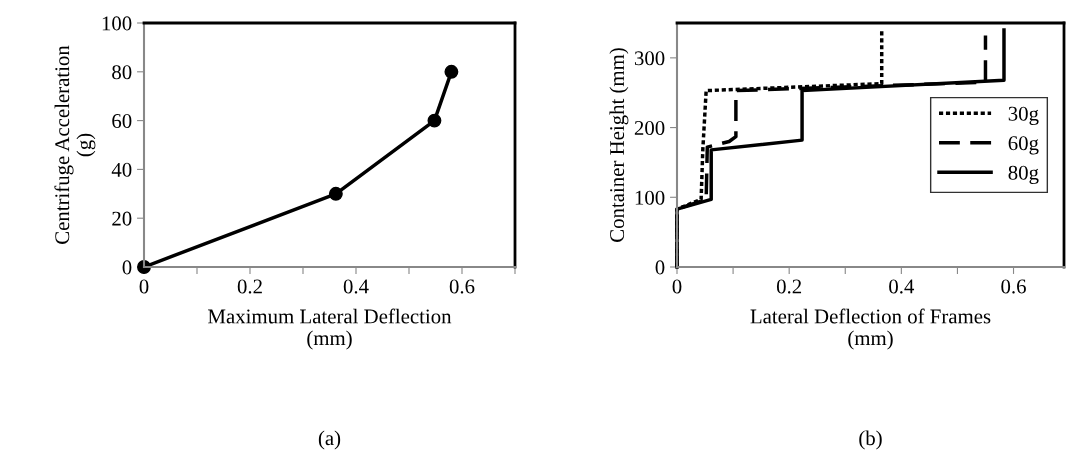 Image resolution: width=1068 pixels, height=469 pixels. Describe the element at coordinates (649, 127) in the screenshot. I see `y-tick-label: 200` at that location.